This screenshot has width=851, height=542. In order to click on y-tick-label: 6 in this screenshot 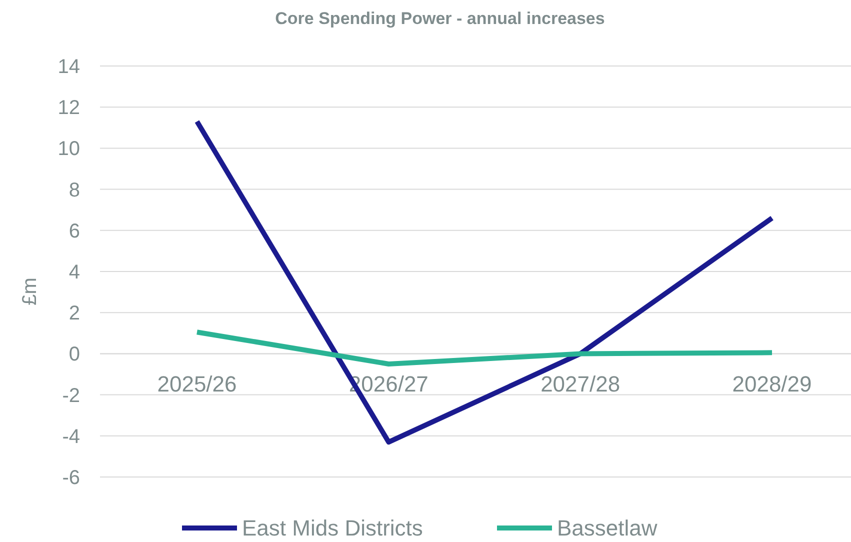, I will do `click(74, 231)`.